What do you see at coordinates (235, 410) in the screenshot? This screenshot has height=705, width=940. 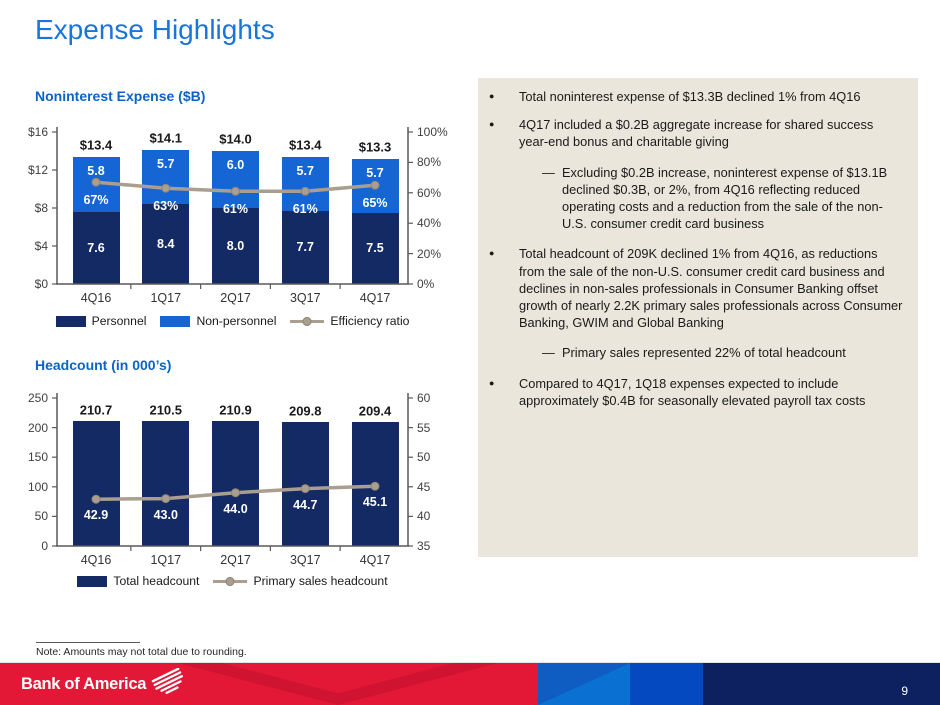 I see `total-headcount-label: 210.9` at bounding box center [235, 410].